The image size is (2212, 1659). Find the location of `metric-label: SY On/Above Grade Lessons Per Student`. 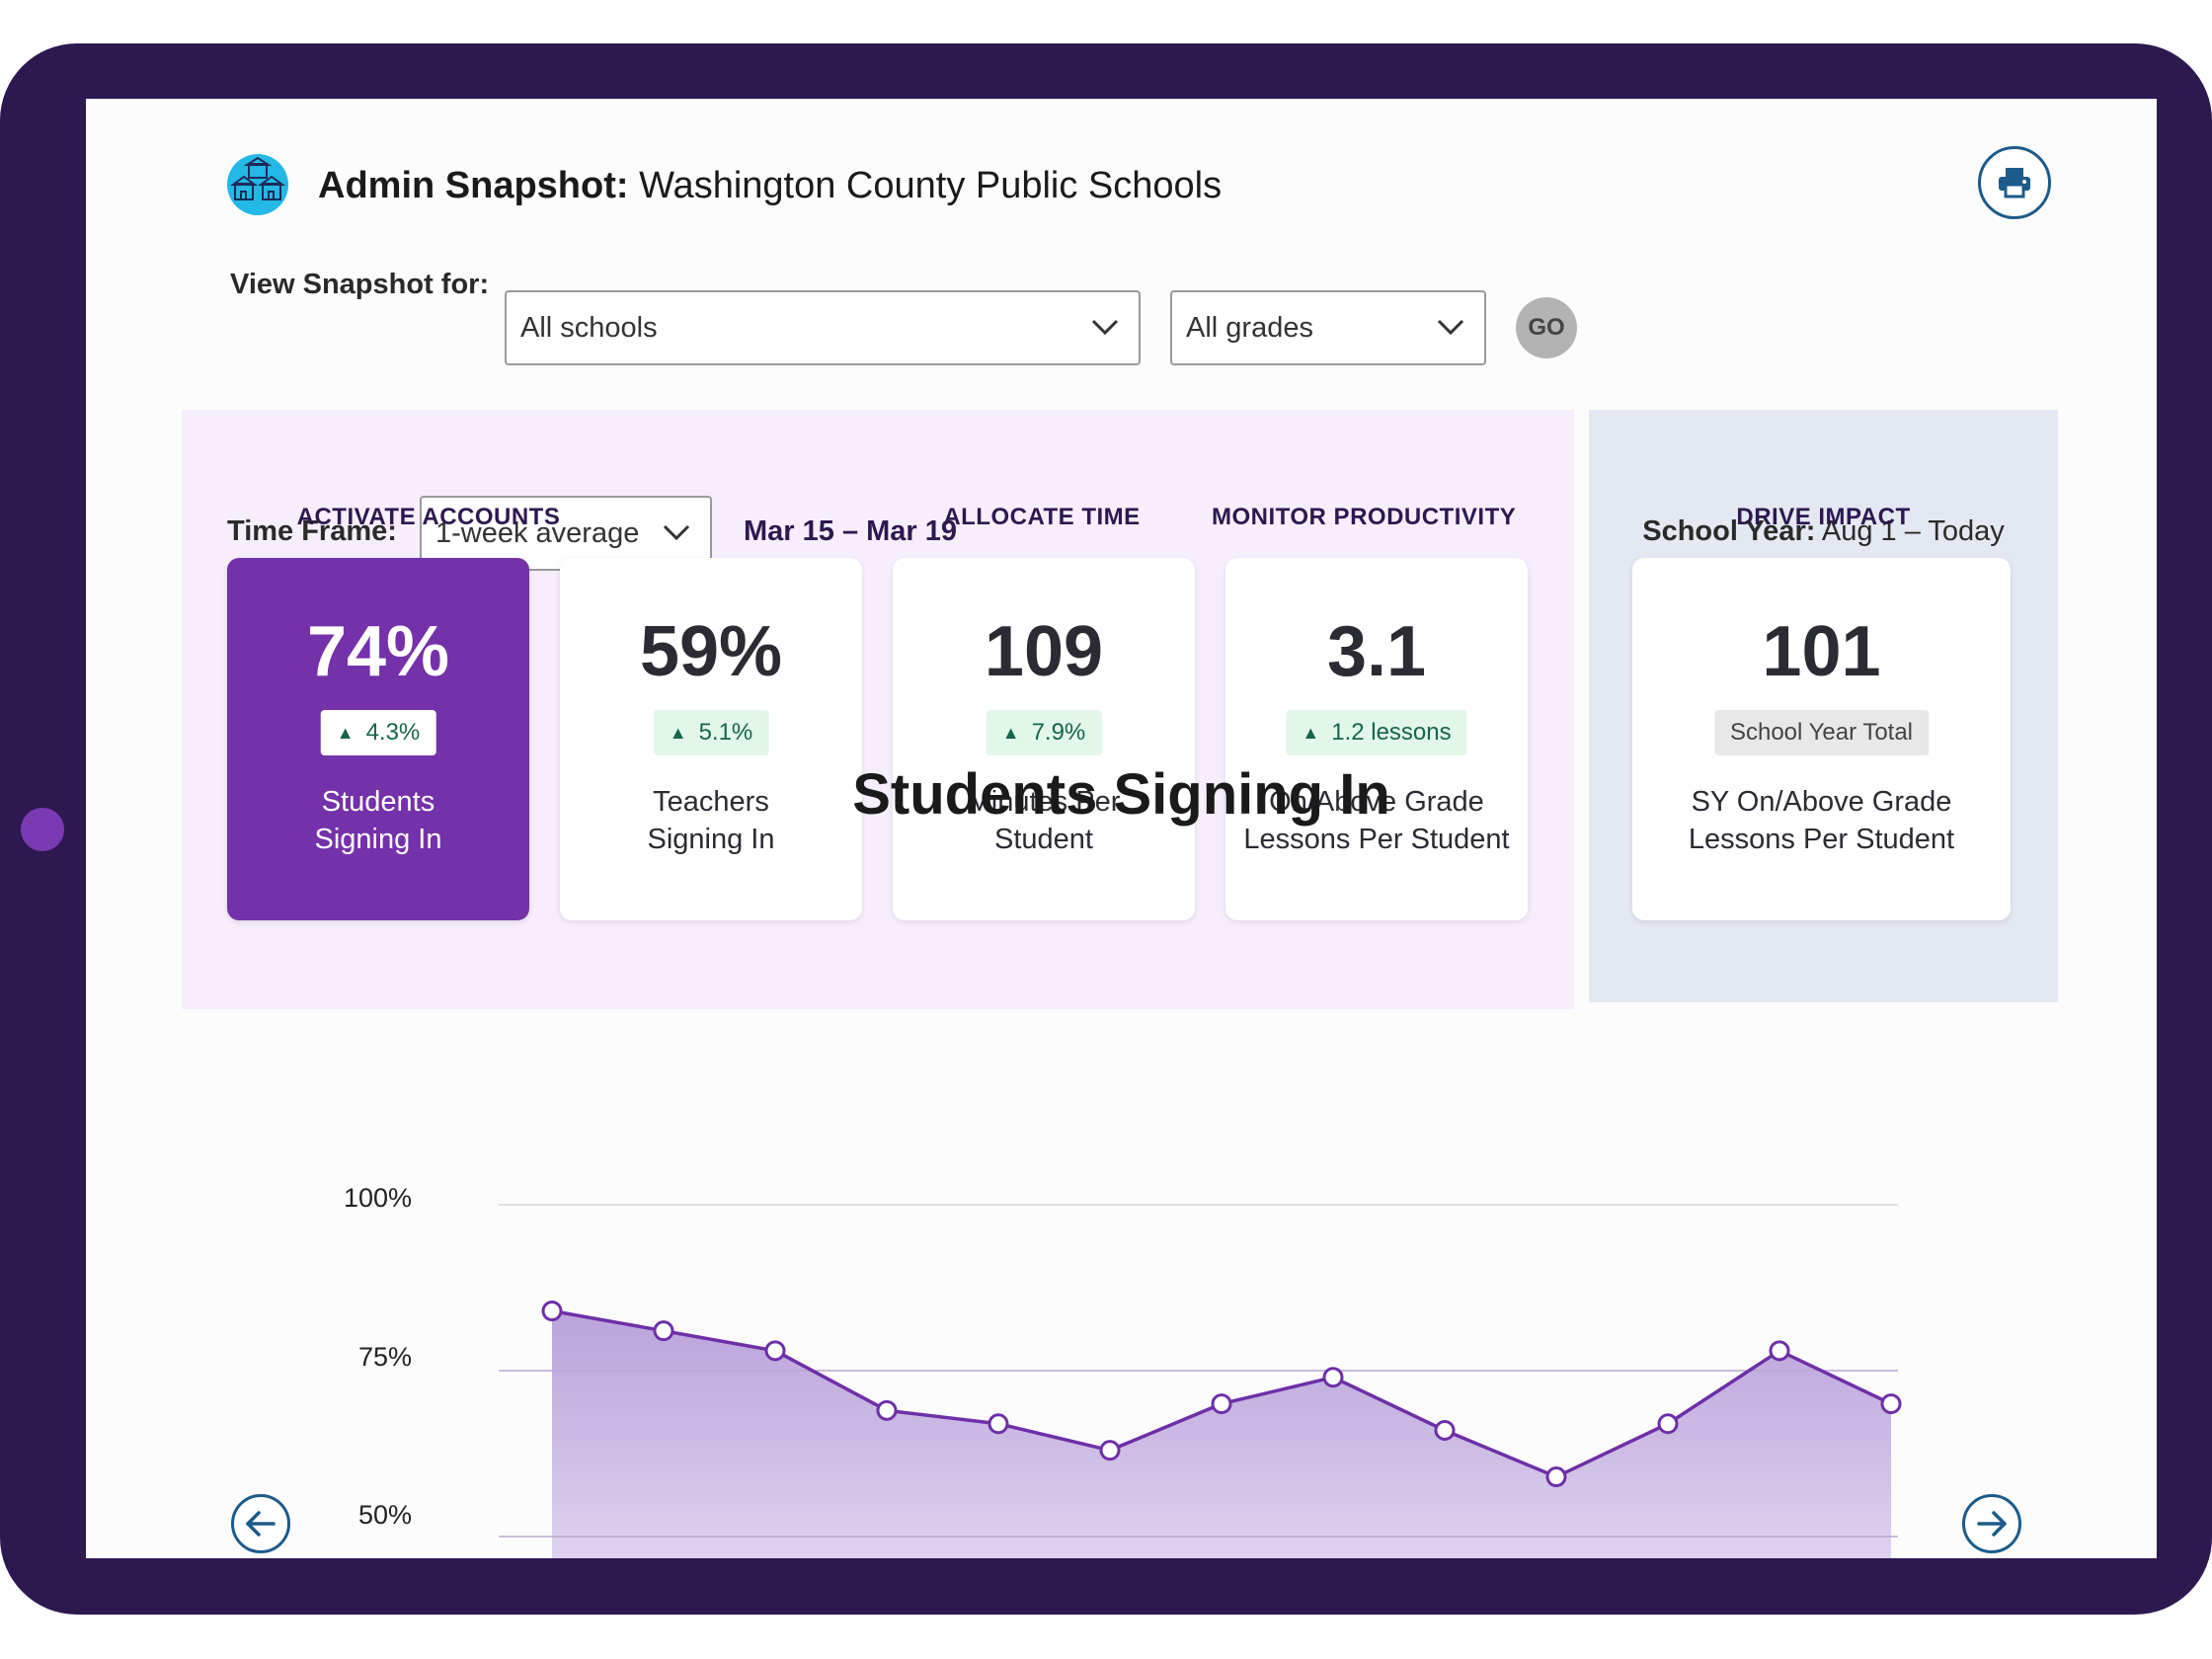

metric-label: SY On/Above Grade Lessons Per Student is located at coordinates (1822, 821).